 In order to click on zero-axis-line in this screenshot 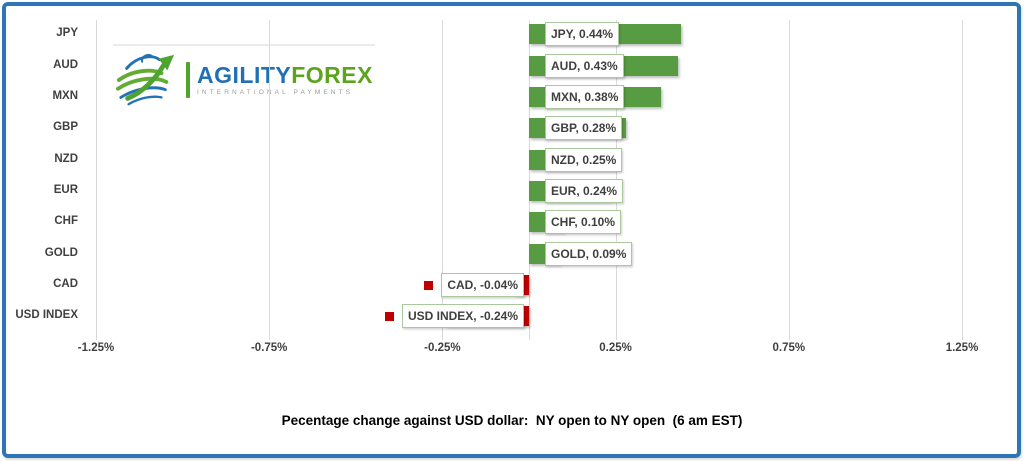, I will do `click(529, 180)`.